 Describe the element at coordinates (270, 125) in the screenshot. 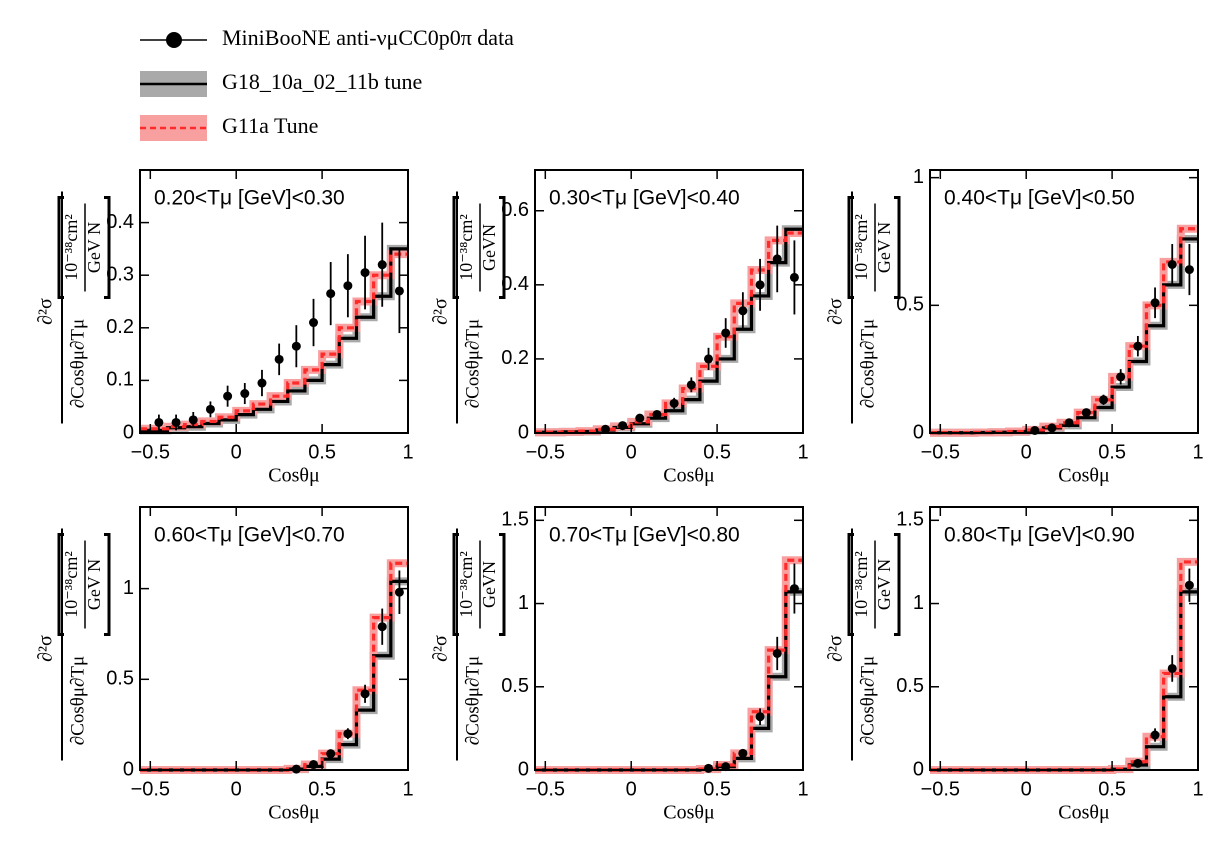

I see `legend-label: G11a Tune` at that location.